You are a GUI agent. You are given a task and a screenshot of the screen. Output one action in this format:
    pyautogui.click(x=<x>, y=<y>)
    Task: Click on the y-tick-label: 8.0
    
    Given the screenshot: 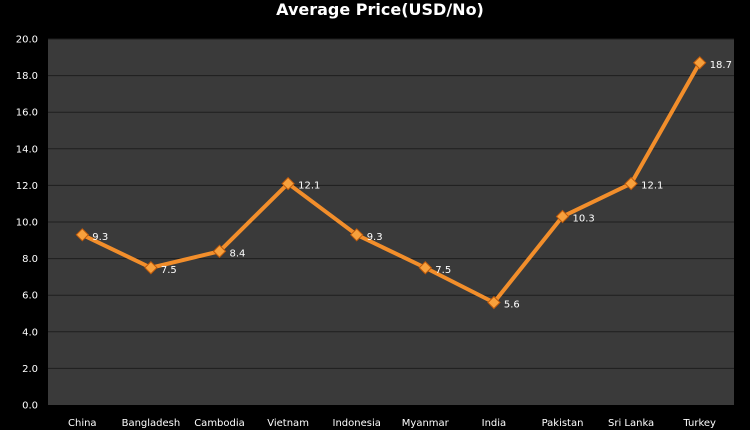 What is the action you would take?
    pyautogui.click(x=30, y=259)
    